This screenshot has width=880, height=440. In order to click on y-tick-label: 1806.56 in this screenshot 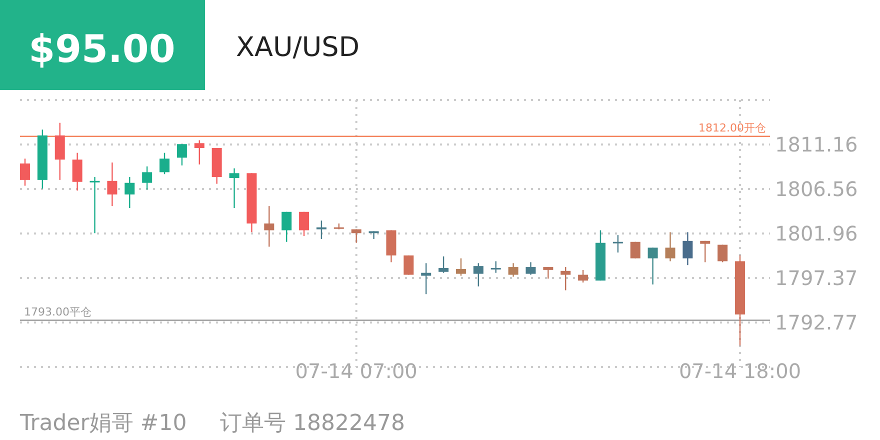, I will do `click(816, 189)`.